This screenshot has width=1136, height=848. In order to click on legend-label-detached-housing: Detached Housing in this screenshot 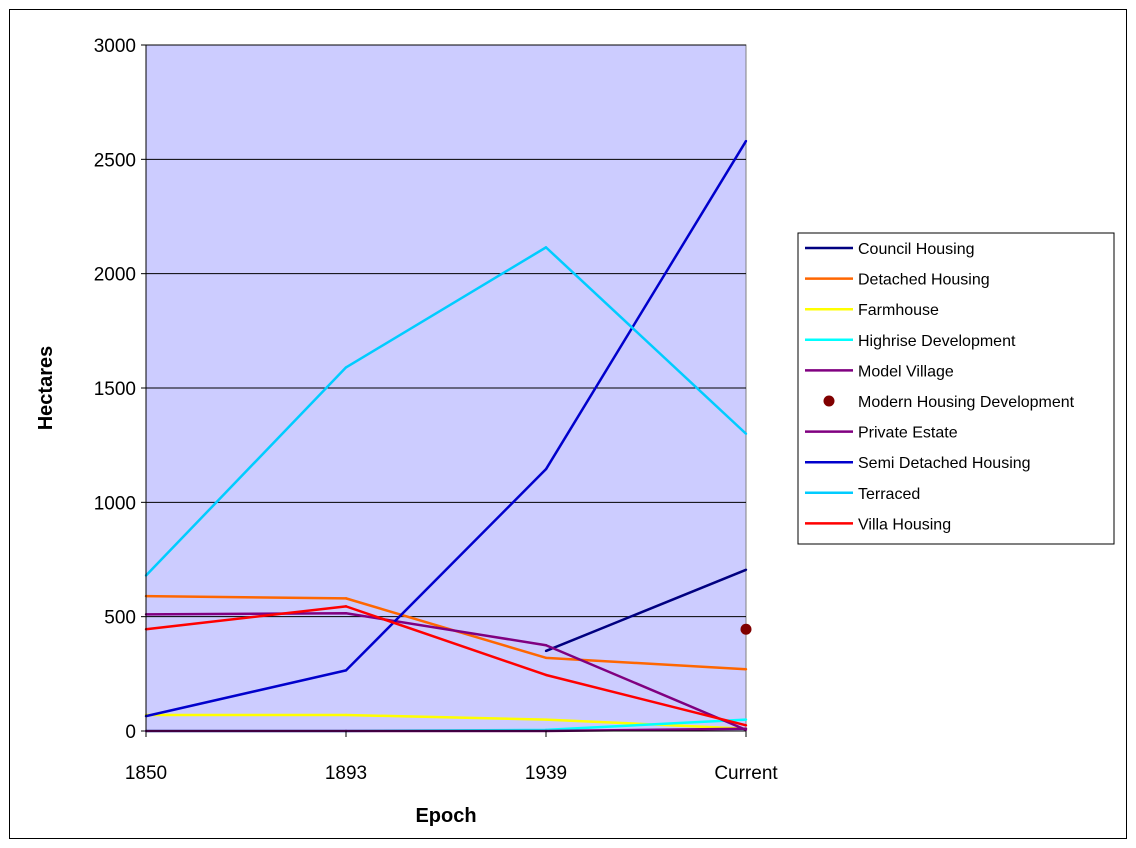, I will do `click(924, 280)`.